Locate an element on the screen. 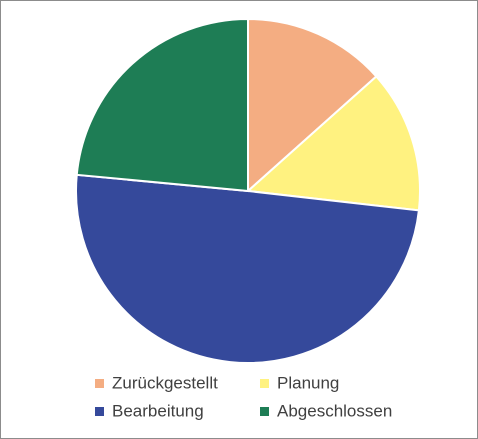 The image size is (478, 439). legend-label: Abgeschlossen is located at coordinates (334, 410).